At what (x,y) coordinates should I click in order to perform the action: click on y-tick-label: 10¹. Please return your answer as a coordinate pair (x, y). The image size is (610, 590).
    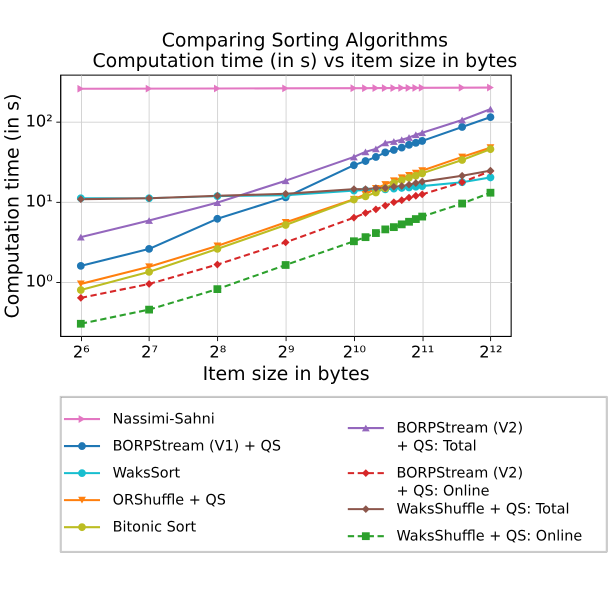
    Looking at the image, I should click on (39, 201).